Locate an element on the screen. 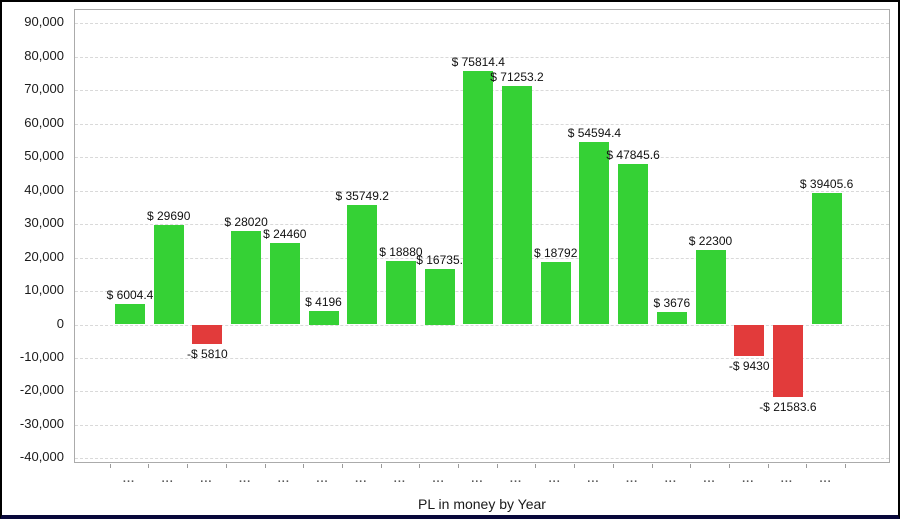  y-axis-tick-label: -20,000 is located at coordinates (41, 390).